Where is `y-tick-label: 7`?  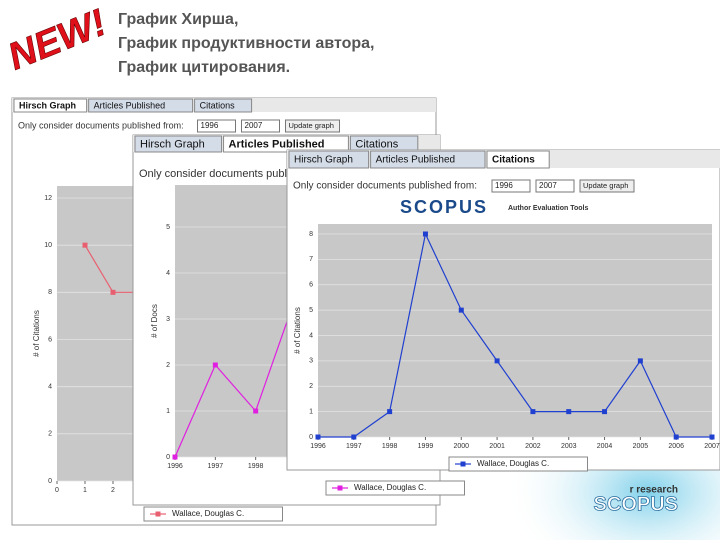
y-tick-label: 7 is located at coordinates (311, 259).